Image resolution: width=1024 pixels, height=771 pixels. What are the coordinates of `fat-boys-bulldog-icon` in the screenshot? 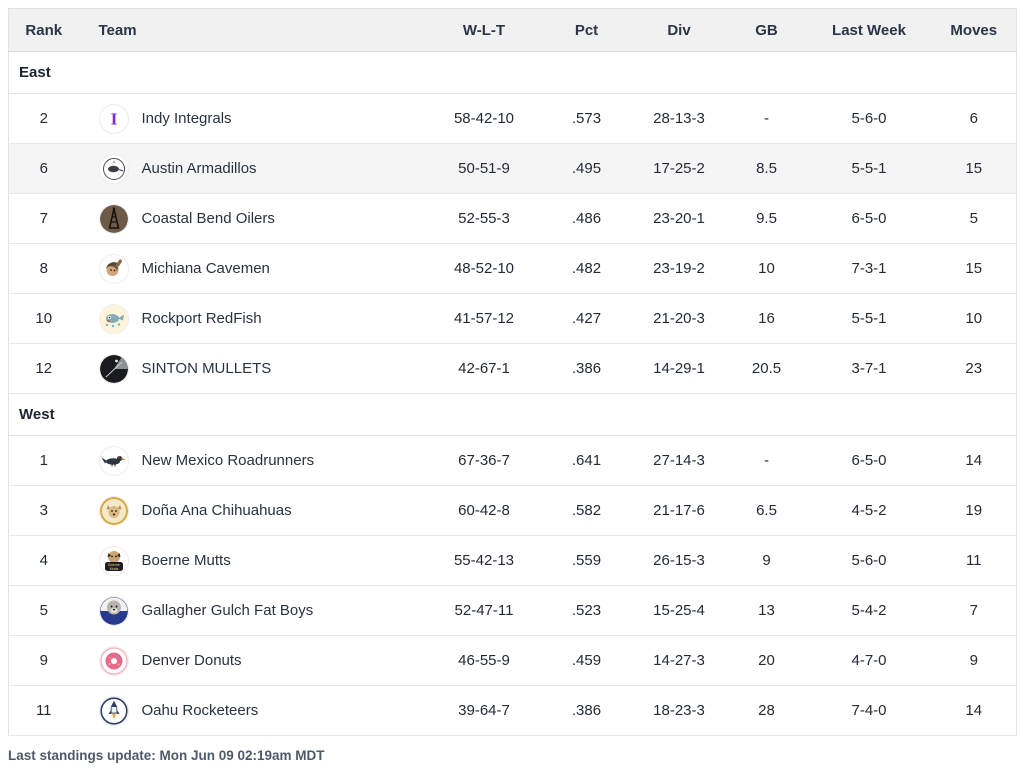 It's located at (113, 610).